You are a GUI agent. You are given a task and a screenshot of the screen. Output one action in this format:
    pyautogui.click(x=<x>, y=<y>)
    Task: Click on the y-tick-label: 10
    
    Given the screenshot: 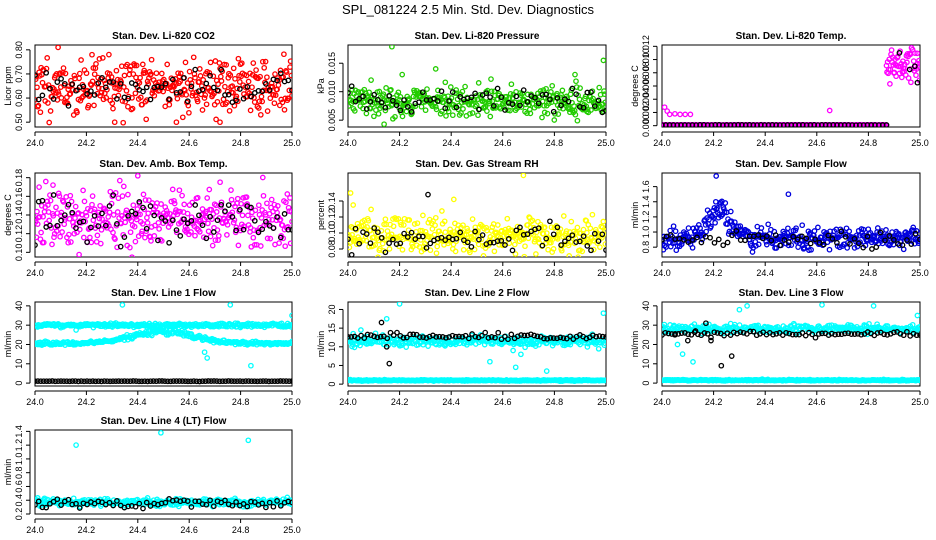 What is the action you would take?
    pyautogui.click(x=332, y=347)
    